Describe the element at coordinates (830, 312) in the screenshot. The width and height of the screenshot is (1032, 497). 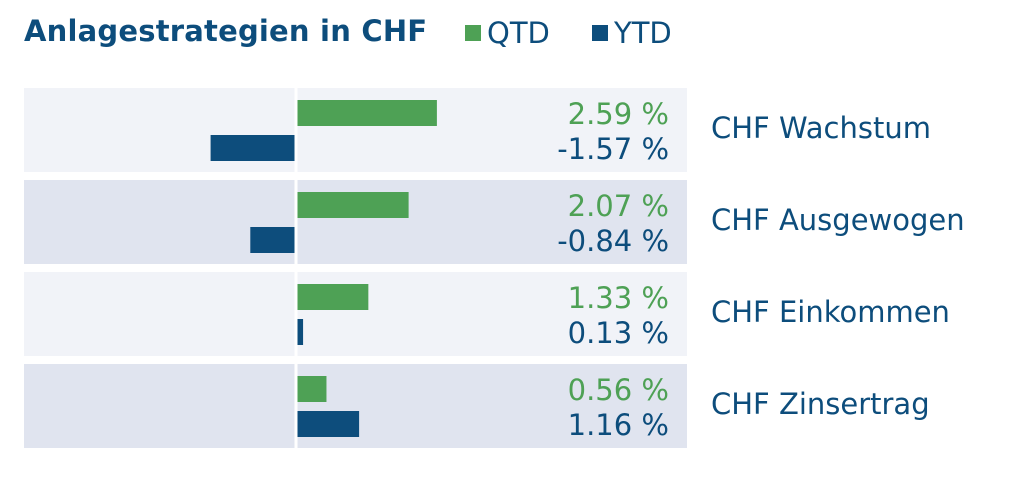
I see `category-label: CHF Einkommen` at that location.